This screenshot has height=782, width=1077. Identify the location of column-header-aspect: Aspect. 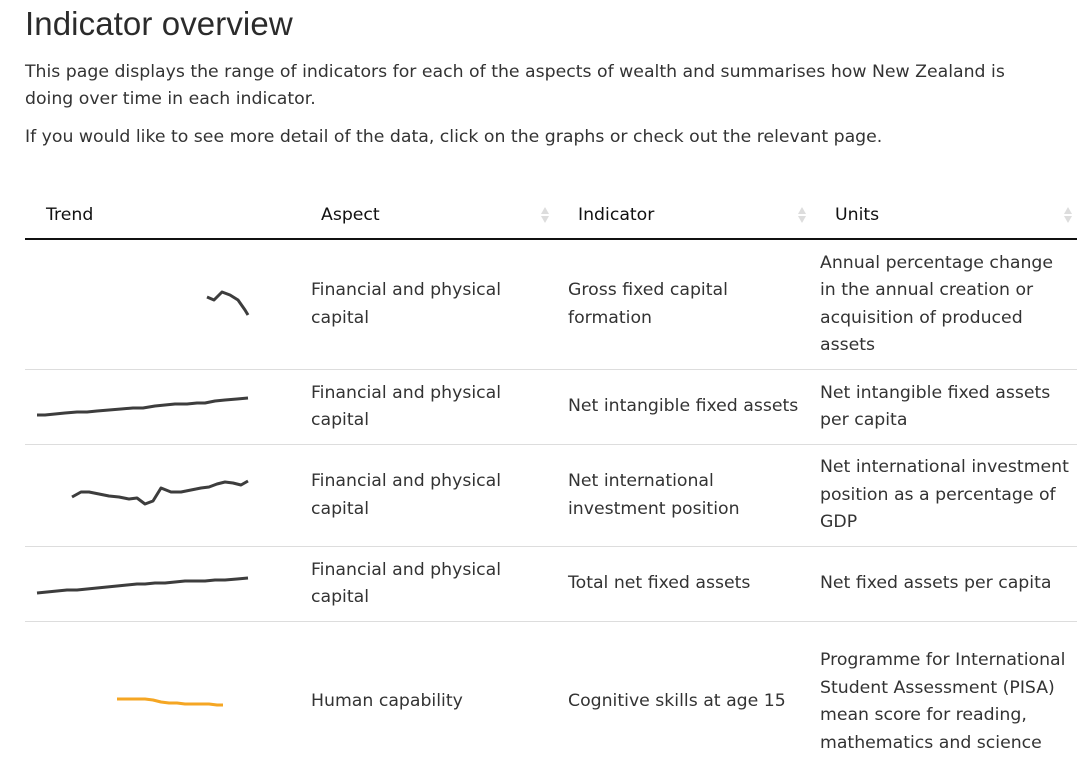
(425, 215).